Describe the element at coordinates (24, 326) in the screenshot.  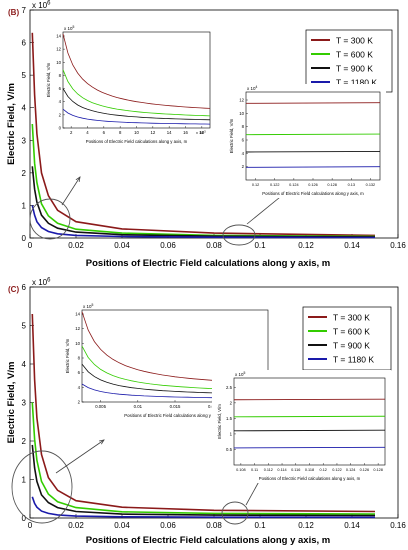
I see `y-tick-label: 5` at that location.